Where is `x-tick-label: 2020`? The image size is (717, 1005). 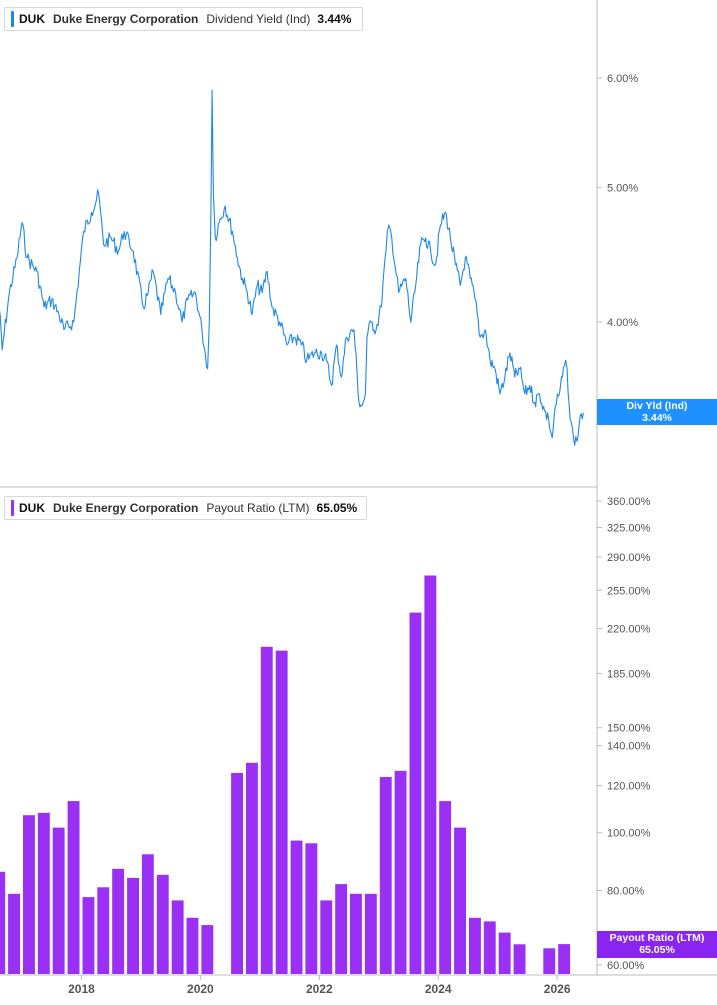 x-tick-label: 2020 is located at coordinates (200, 989).